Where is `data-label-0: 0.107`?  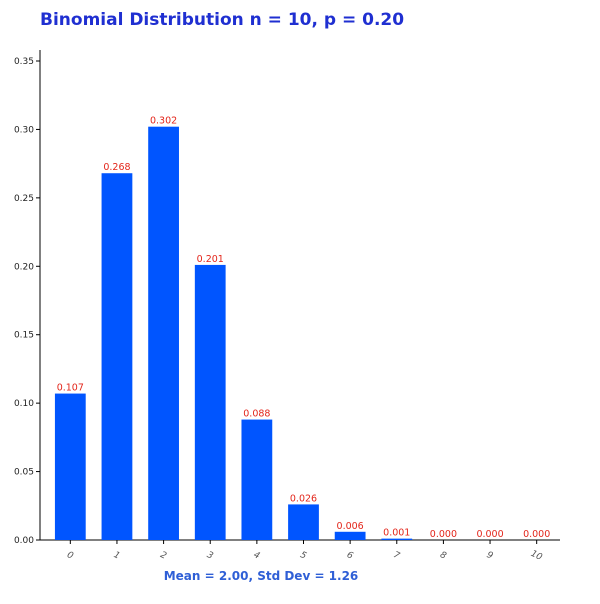 data-label-0: 0.107 is located at coordinates (70, 388).